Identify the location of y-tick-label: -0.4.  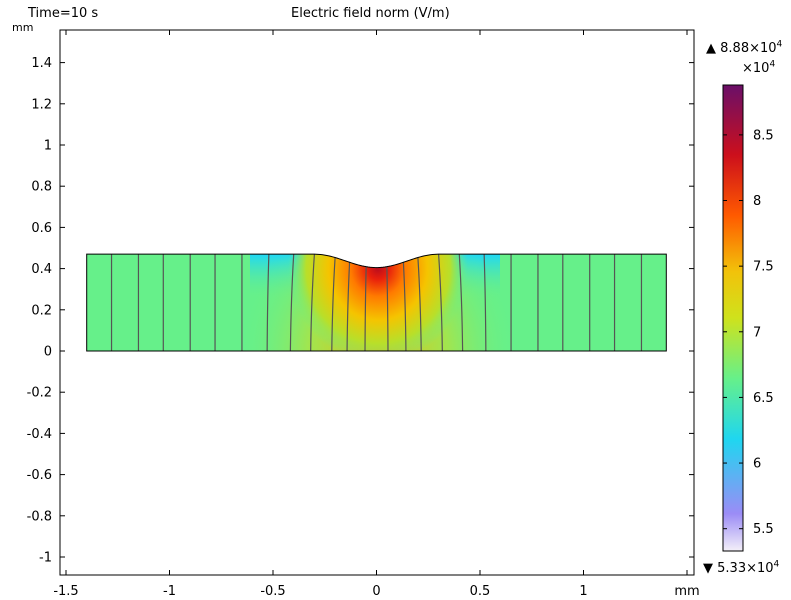
(39, 434).